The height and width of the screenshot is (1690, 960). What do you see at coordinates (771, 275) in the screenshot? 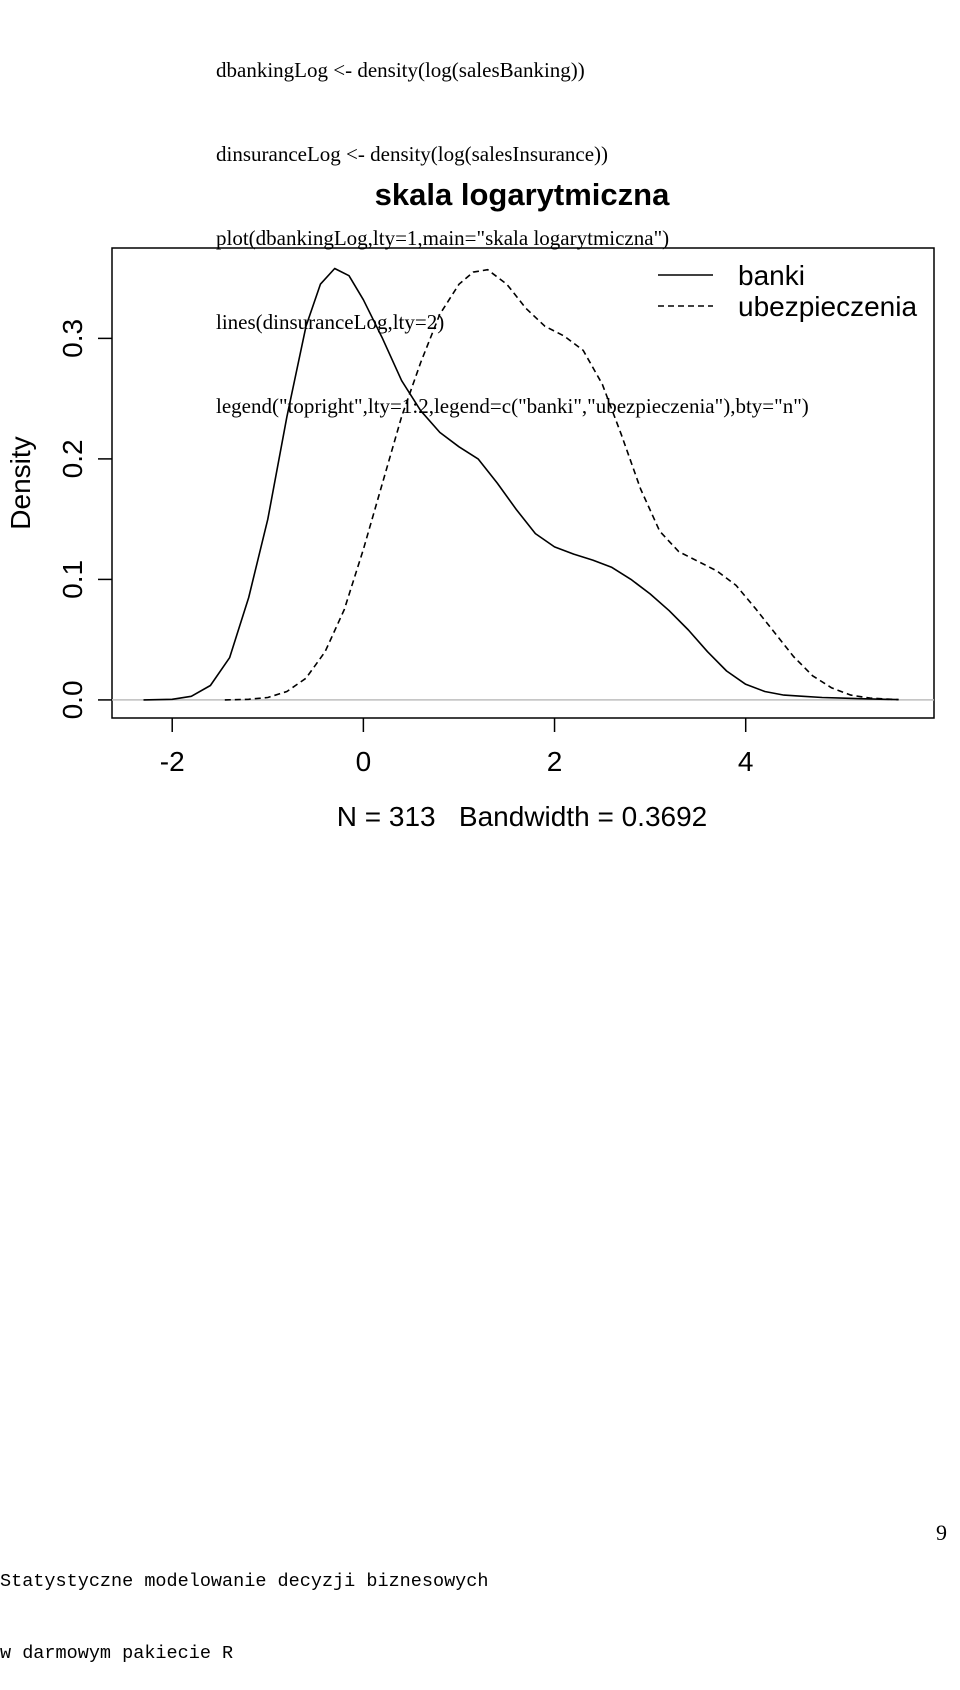
I see `legend-label: banki` at bounding box center [771, 275].